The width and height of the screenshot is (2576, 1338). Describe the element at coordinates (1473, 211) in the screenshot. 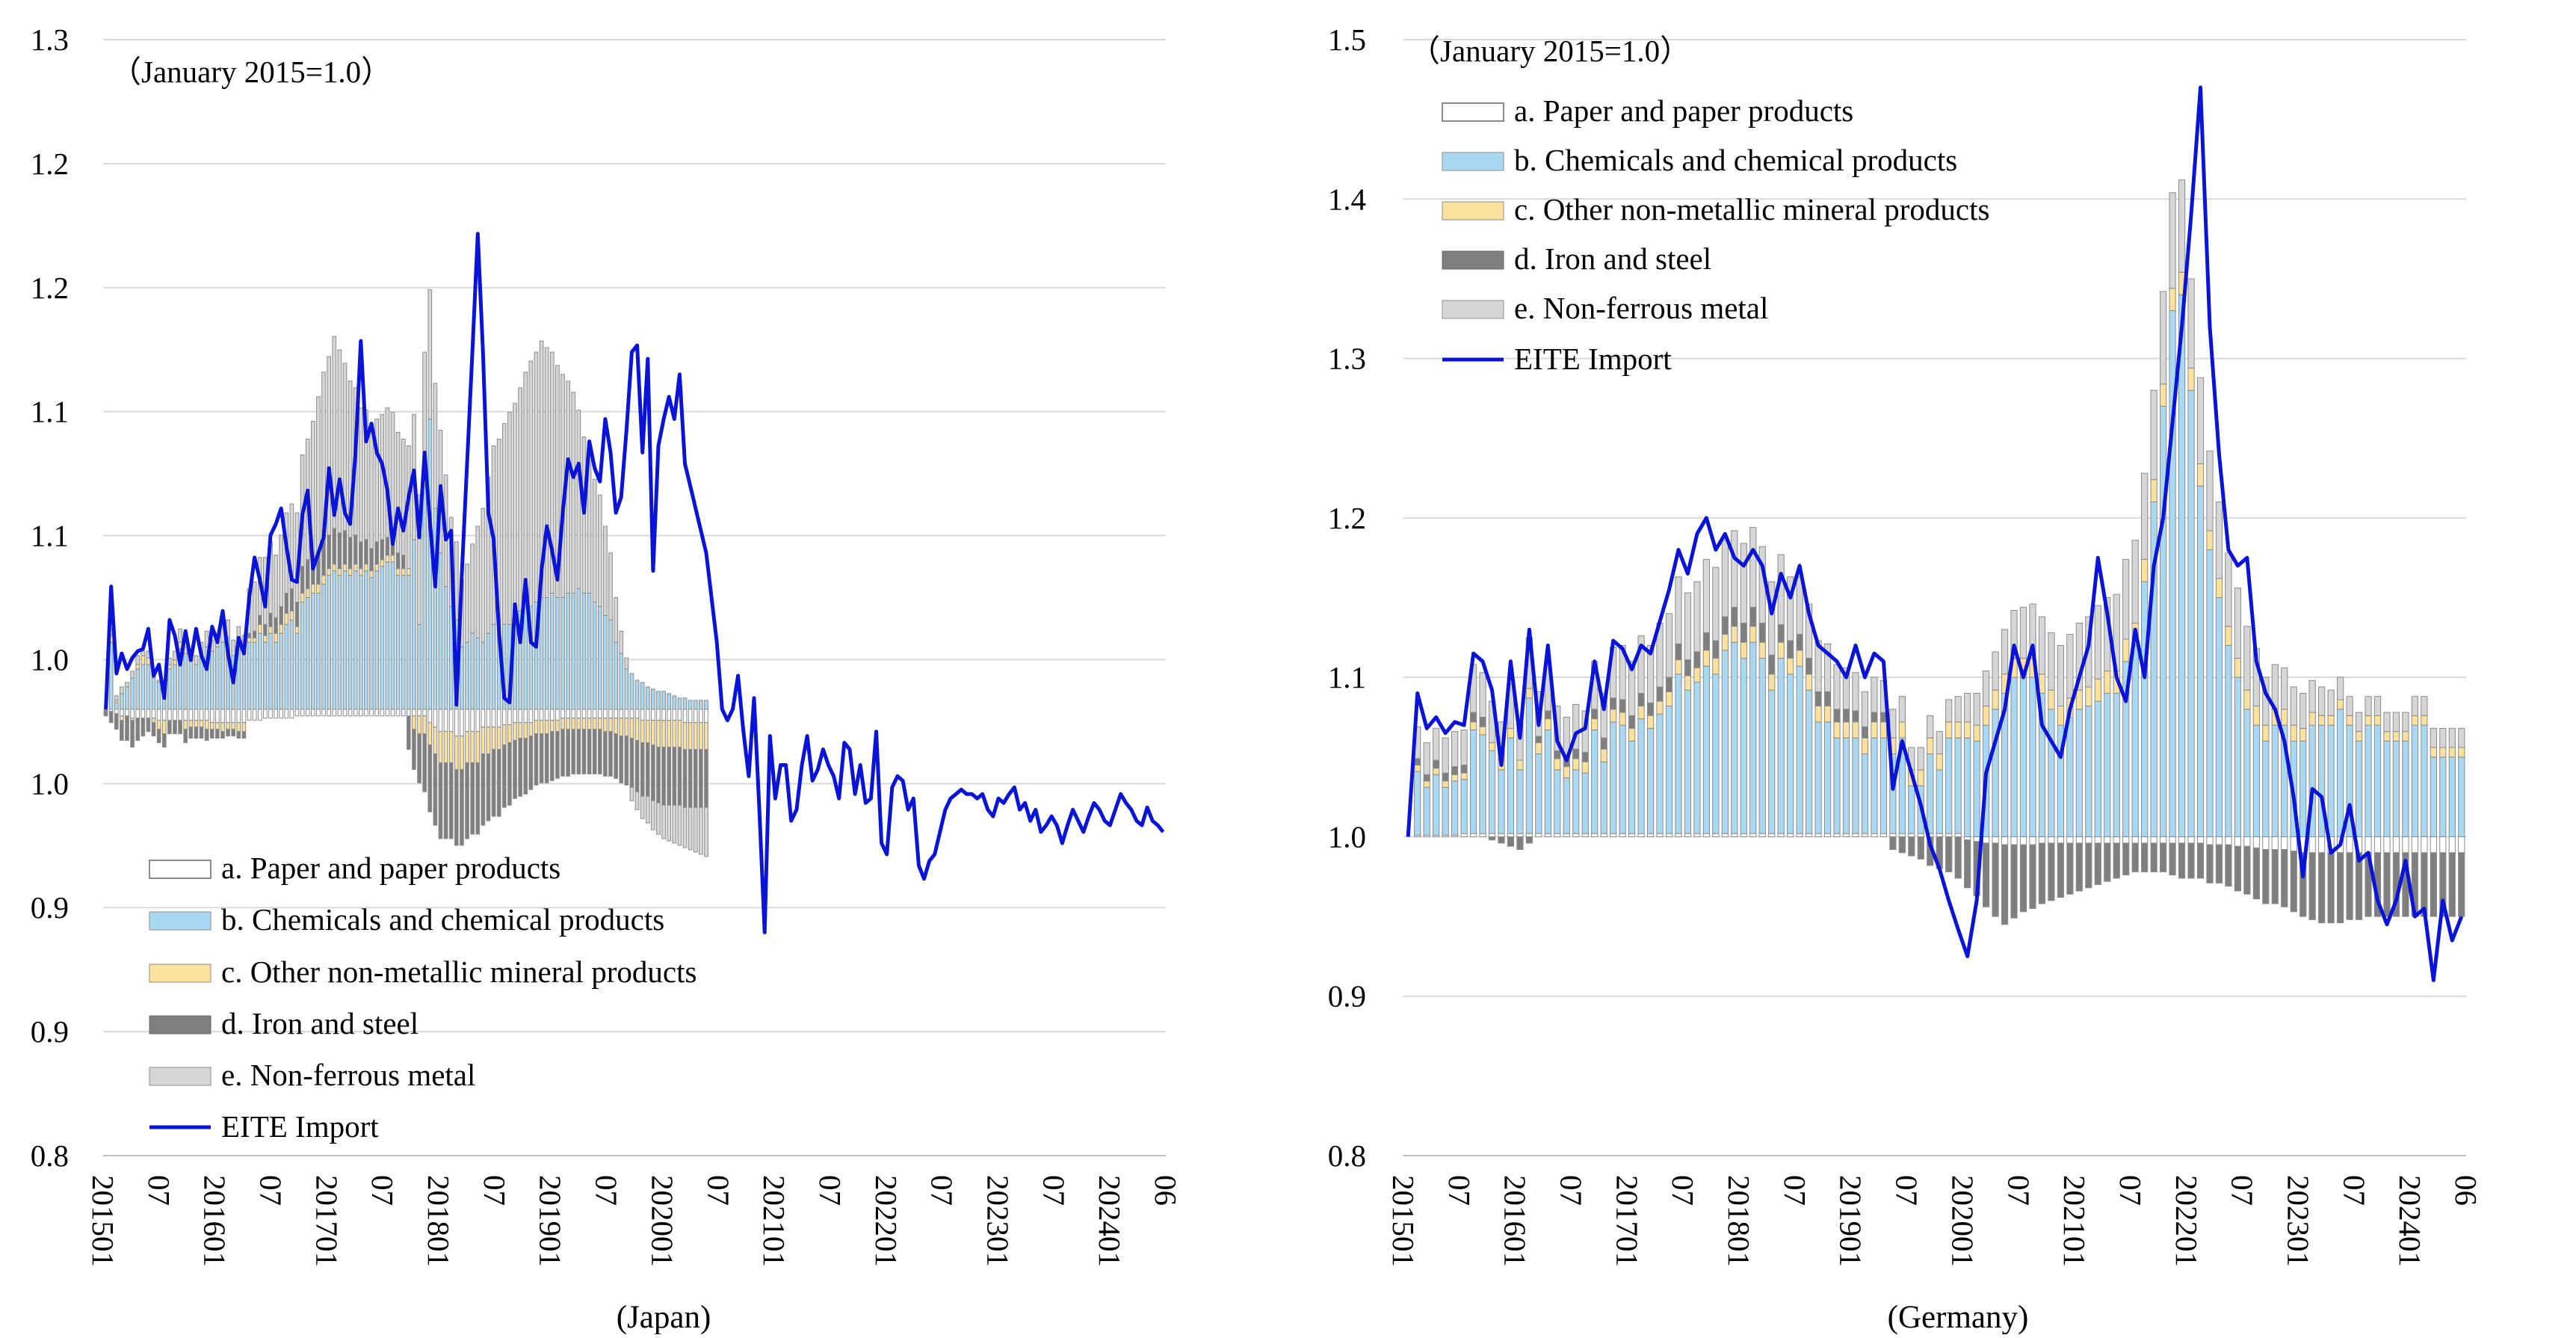

I see `germany-legend-swatch-mineral` at that location.